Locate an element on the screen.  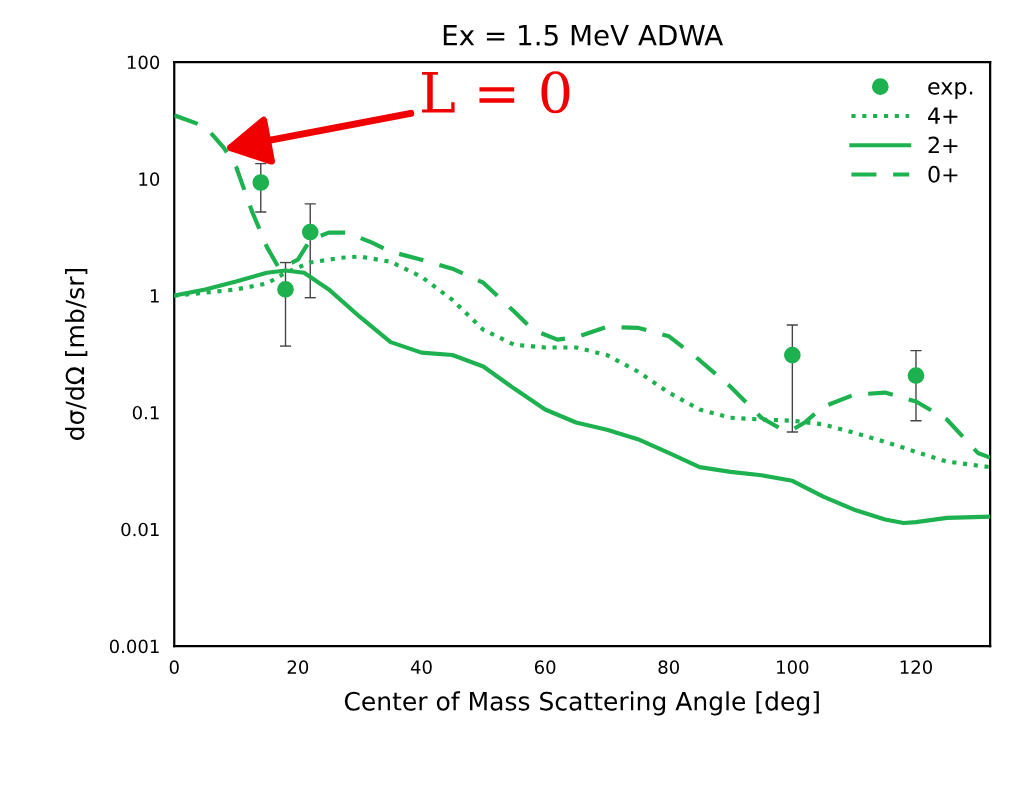
x-tick-label: 80 is located at coordinates (669, 667).